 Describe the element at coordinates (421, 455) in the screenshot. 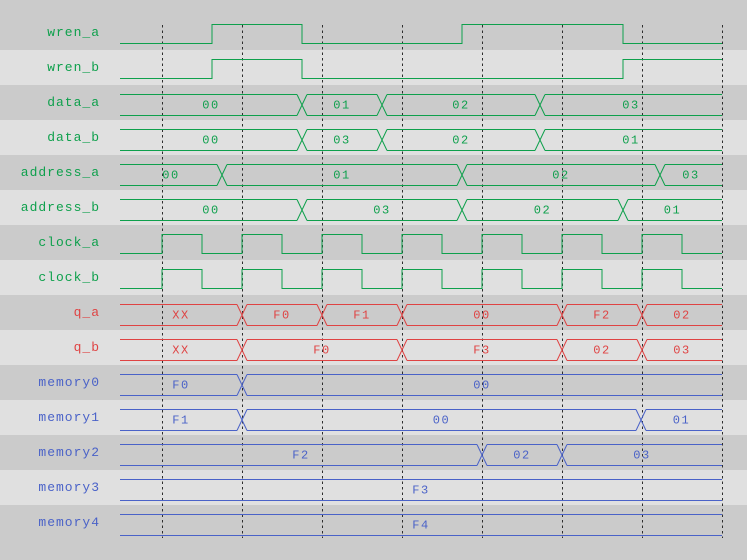

I see `wave-memory2` at that location.